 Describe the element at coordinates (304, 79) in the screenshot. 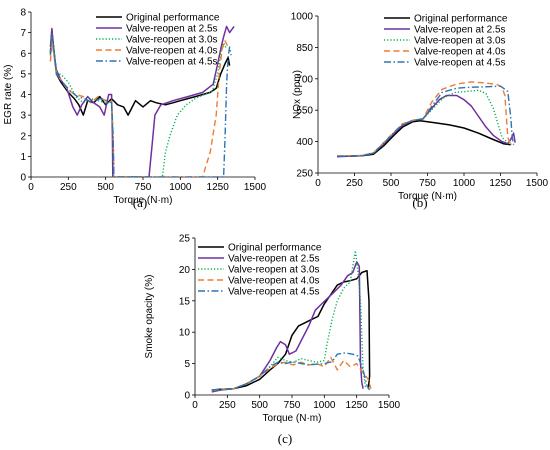

I see `y-tick-label: 700` at that location.